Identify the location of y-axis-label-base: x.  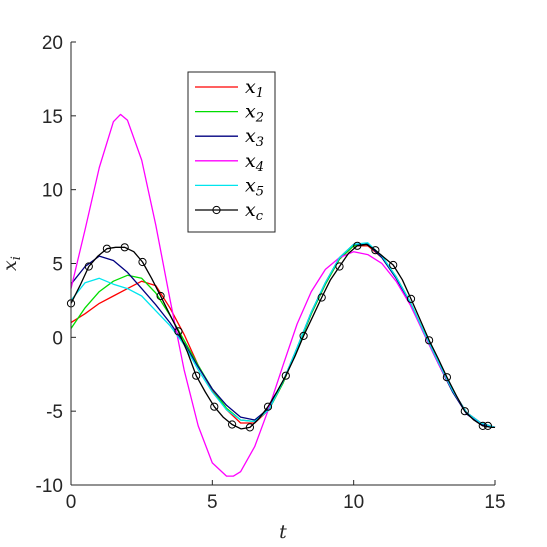
(10, 265).